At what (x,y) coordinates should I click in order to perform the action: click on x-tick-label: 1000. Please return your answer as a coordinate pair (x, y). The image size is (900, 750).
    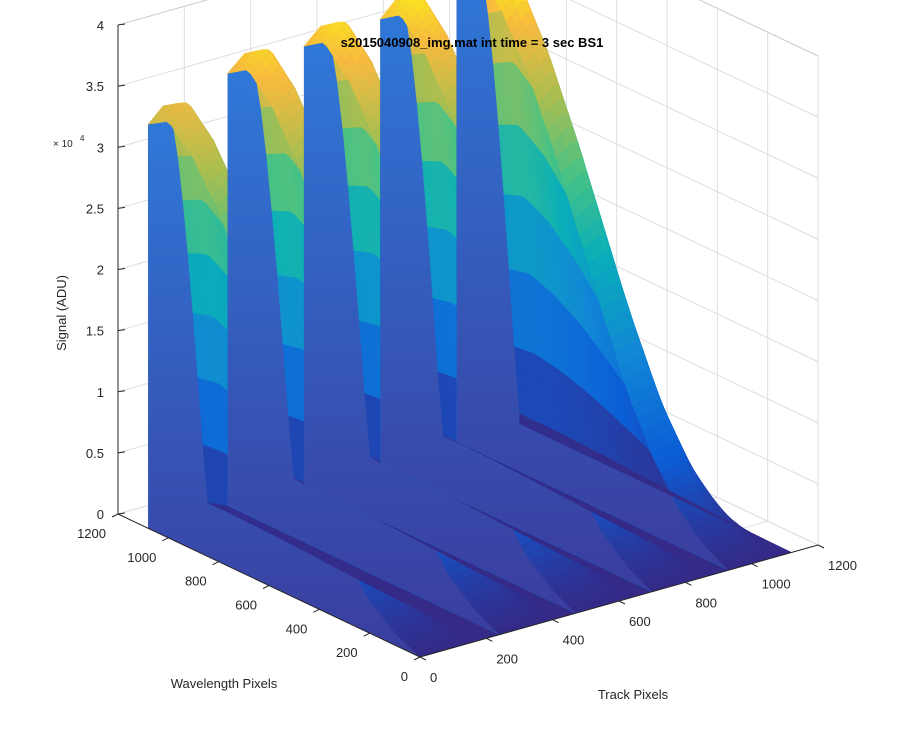
    Looking at the image, I should click on (776, 584).